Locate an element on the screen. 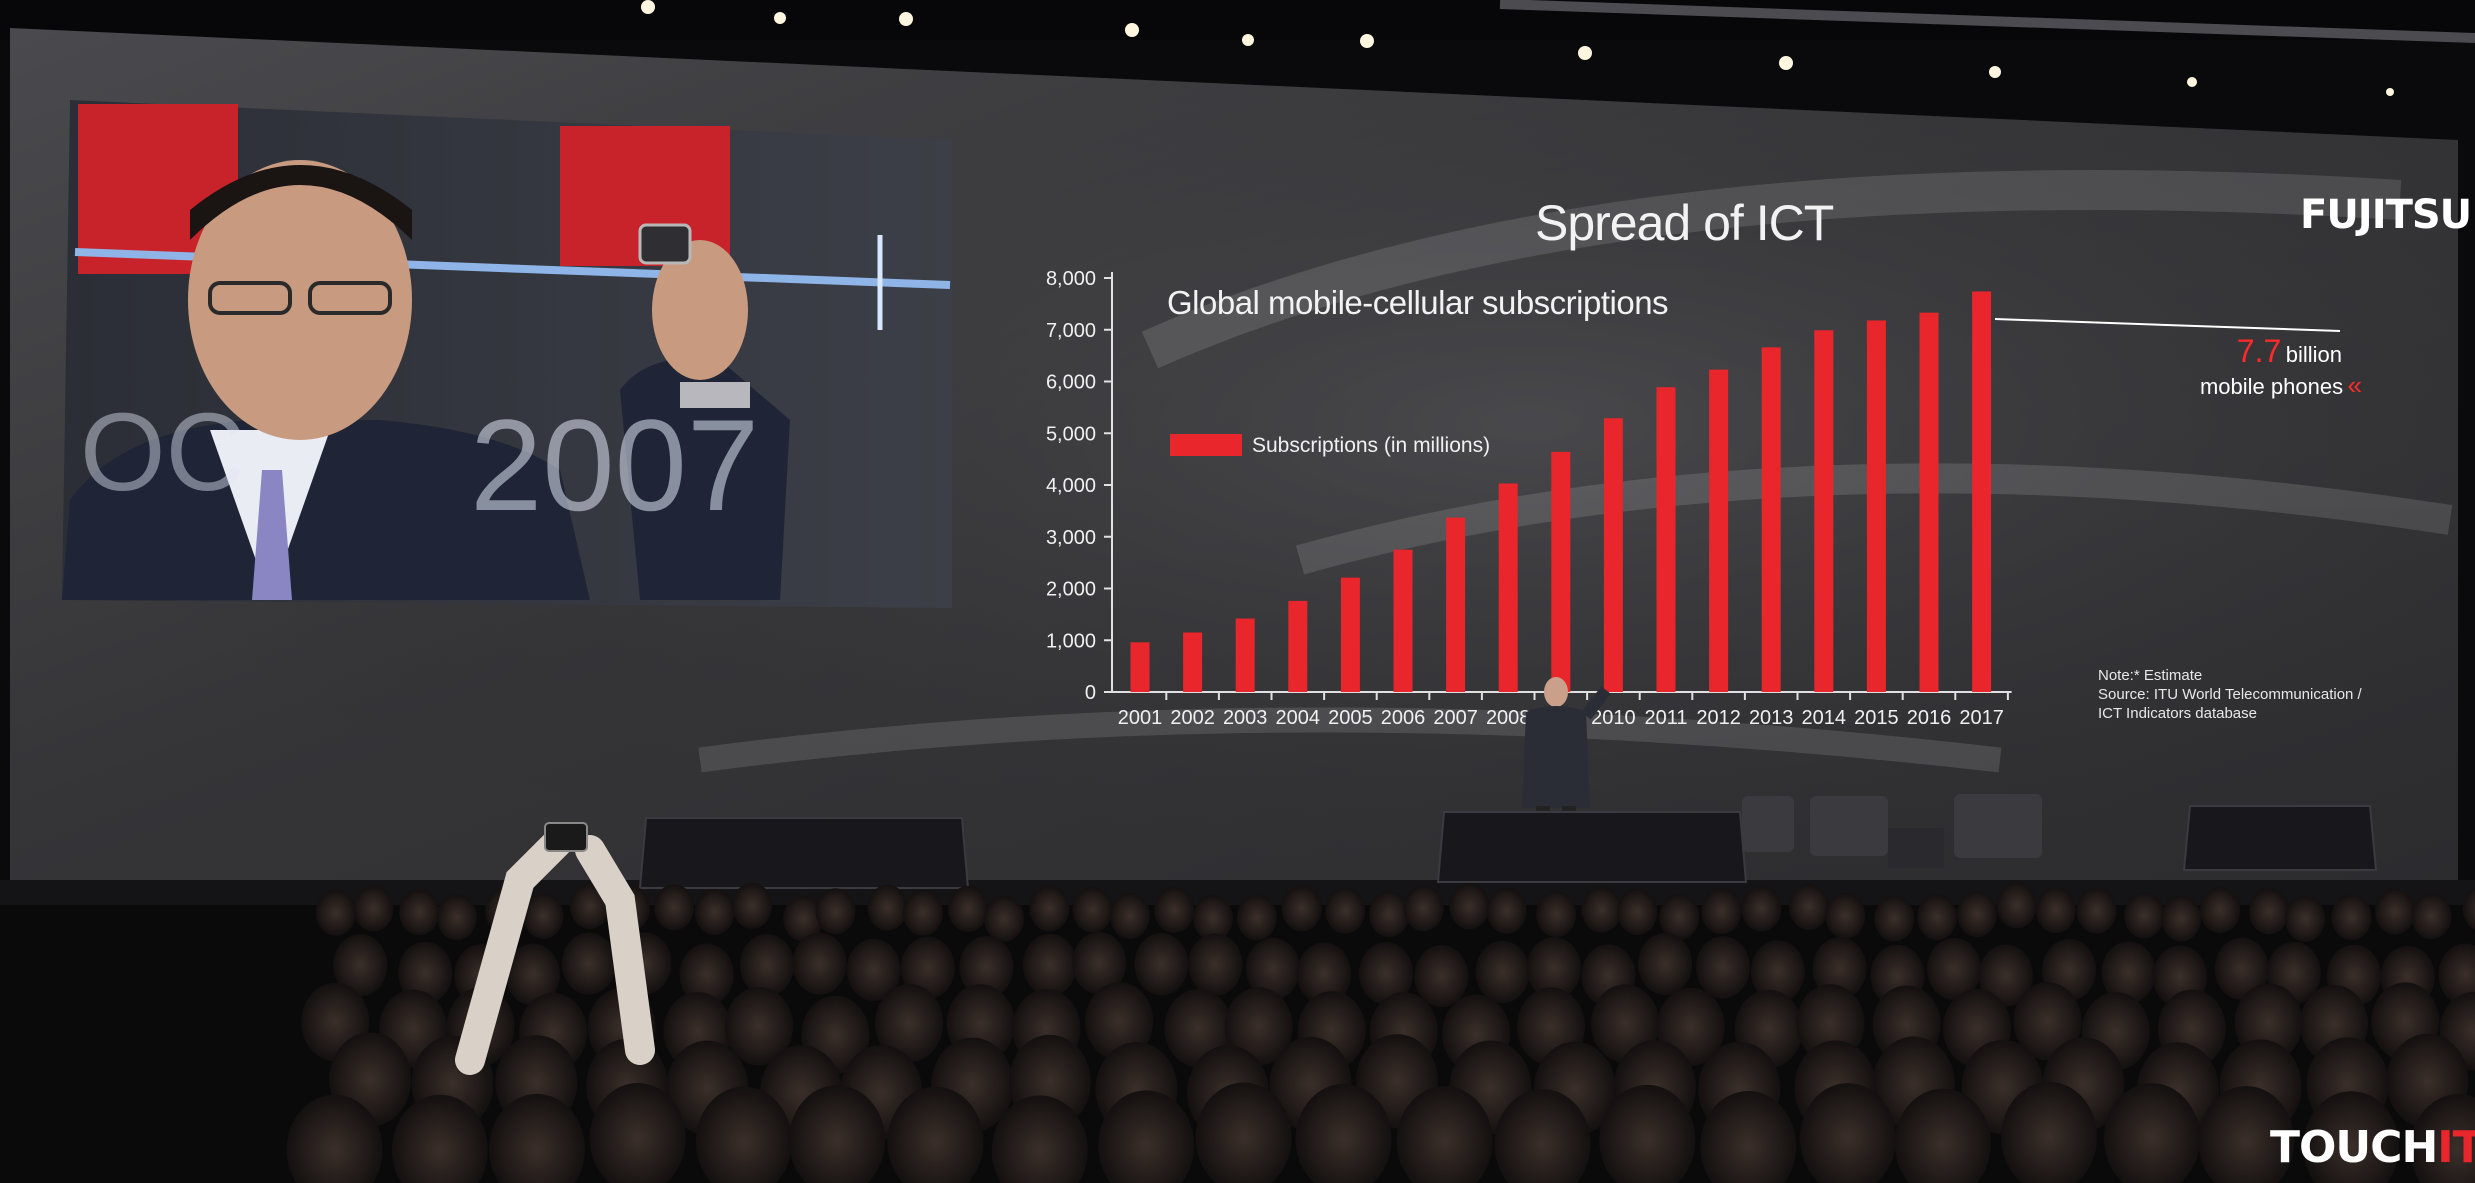 The image size is (2475, 1183). y-tick-label: 3,000 is located at coordinates (1071, 538).